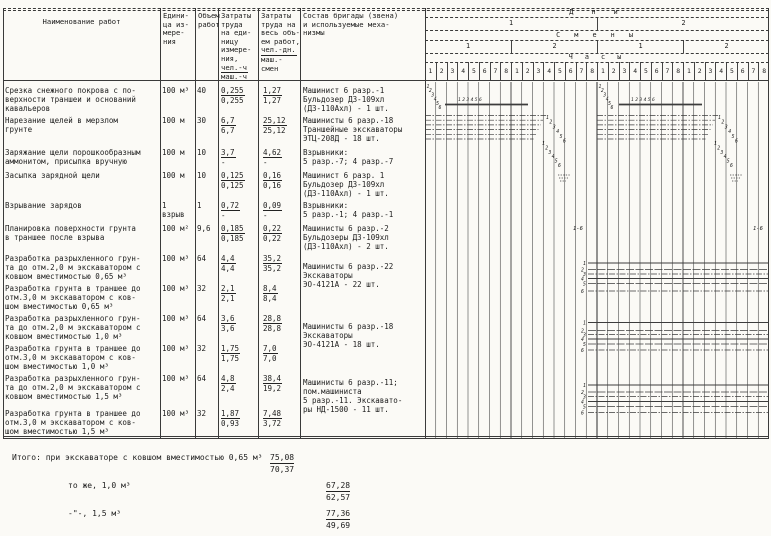 This screenshot has width=771, height=536. Describe the element at coordinates (279, 130) in the screenshot. I see `labor-total: 25,12 25,12` at that location.